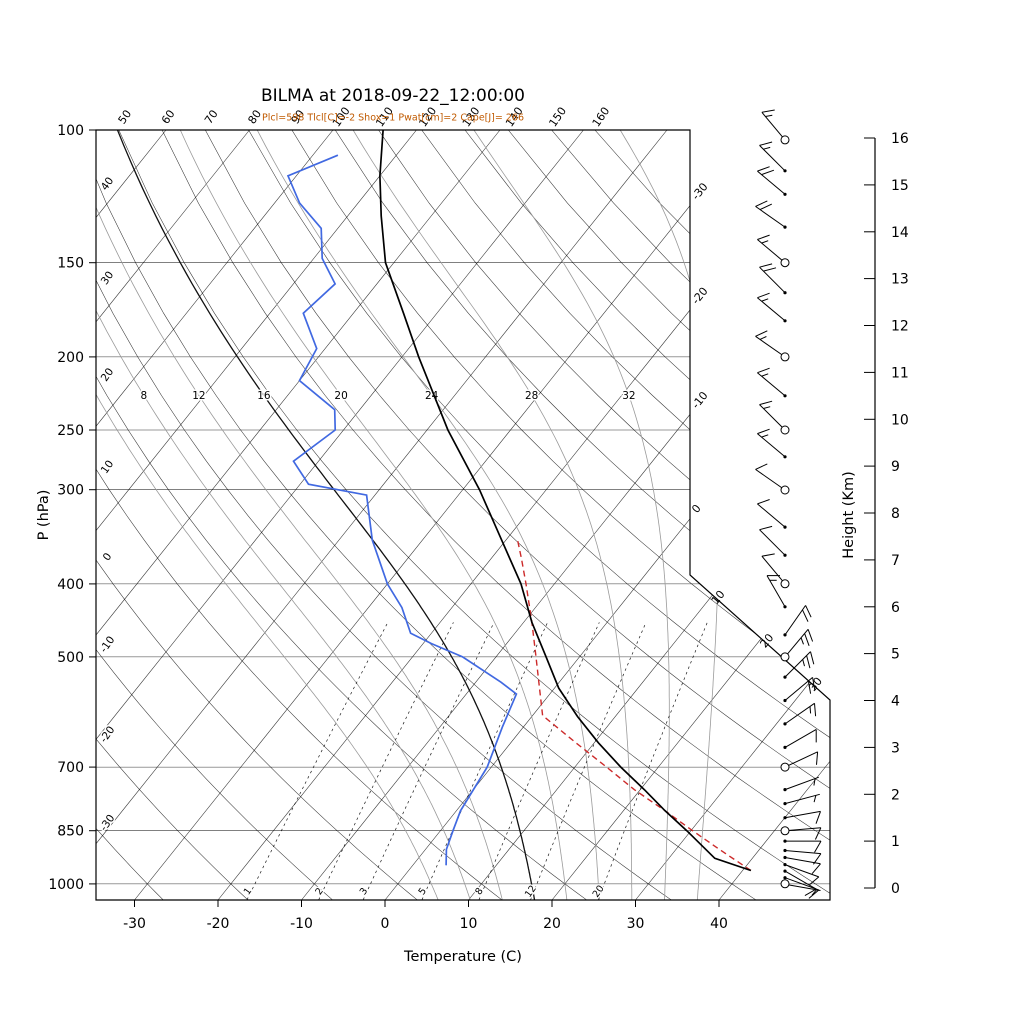 This screenshot has width=1024, height=1024. I want to click on pressure-axis: 100 150 200 250 300 400 500 700 850 1000, so click(72, 508).